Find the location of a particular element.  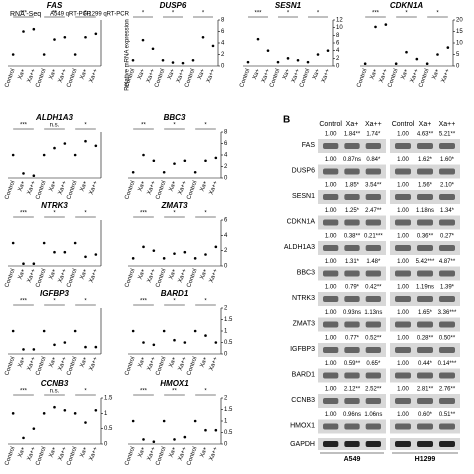

gene-name: SESN1 is located at coordinates (288, 5).